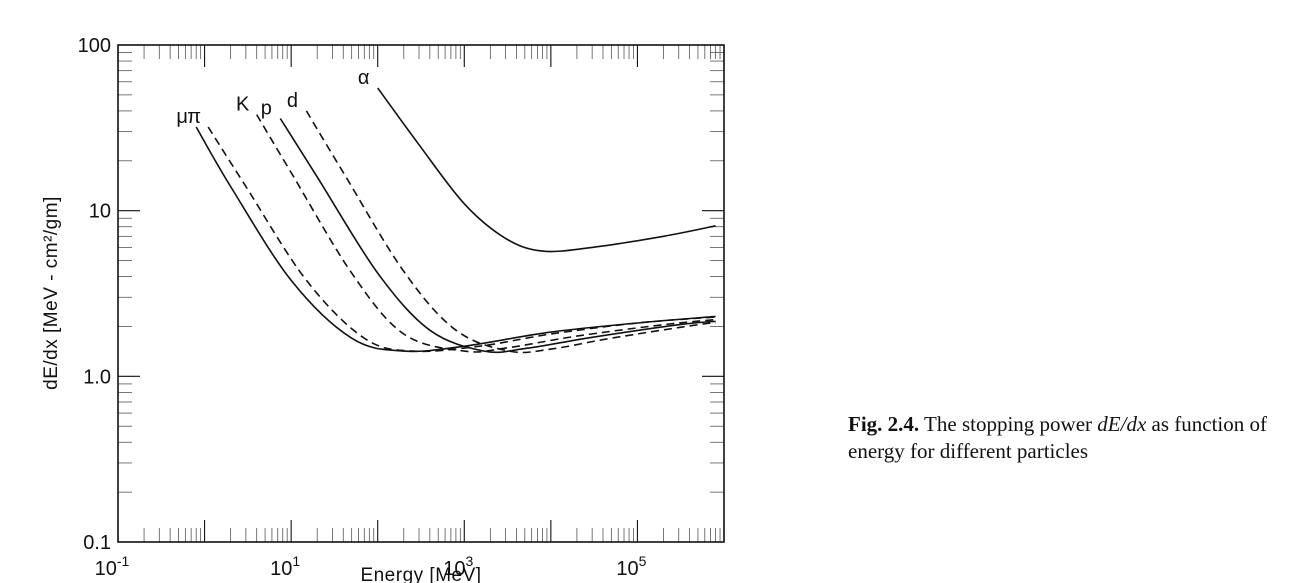 Image resolution: width=1305 pixels, height=583 pixels. What do you see at coordinates (631, 566) in the screenshot?
I see `x-tick-label: 10⁵` at bounding box center [631, 566].